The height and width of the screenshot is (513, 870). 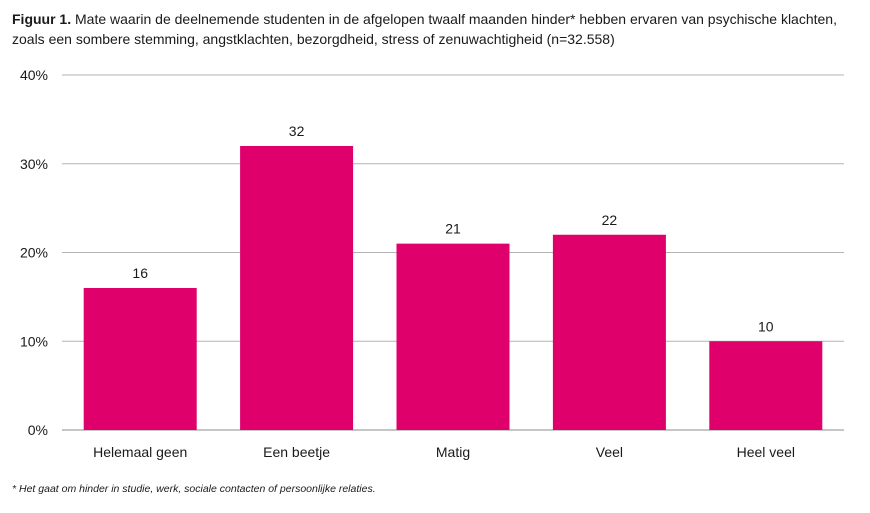 What do you see at coordinates (297, 131) in the screenshot?
I see `data-label: 32` at bounding box center [297, 131].